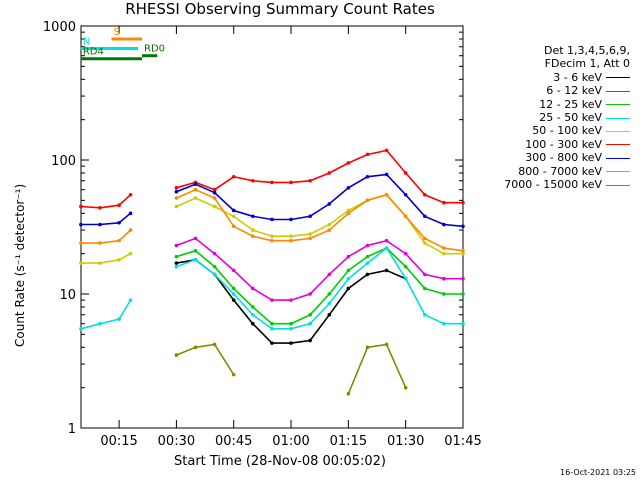  I want to click on x-tick-label: 00:45, so click(233, 441).